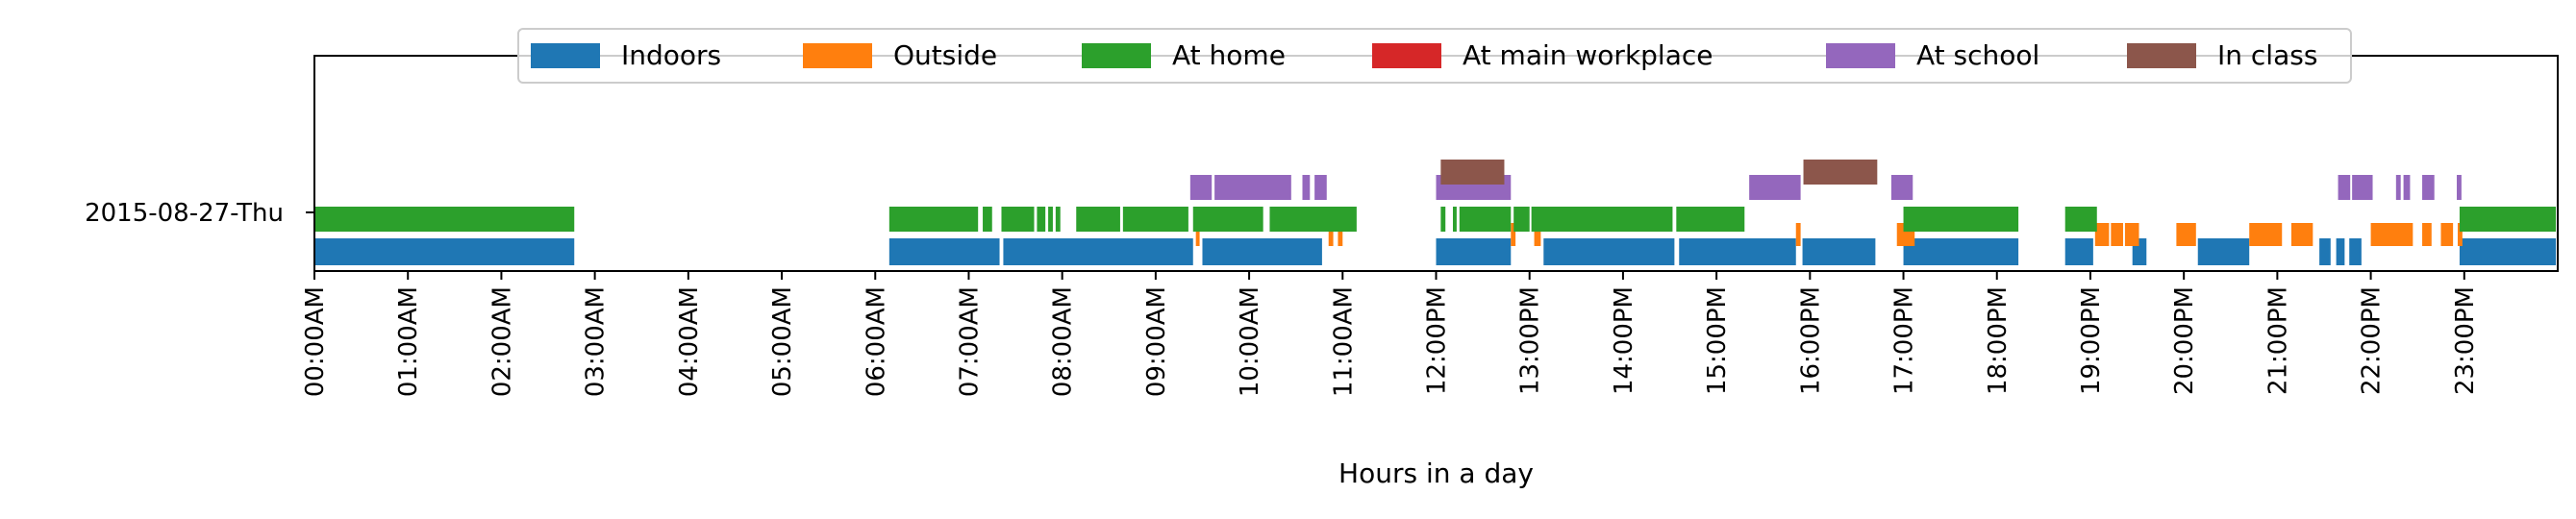 The image size is (2576, 519). I want to click on x-tick-label: 23:00PM, so click(2465, 340).